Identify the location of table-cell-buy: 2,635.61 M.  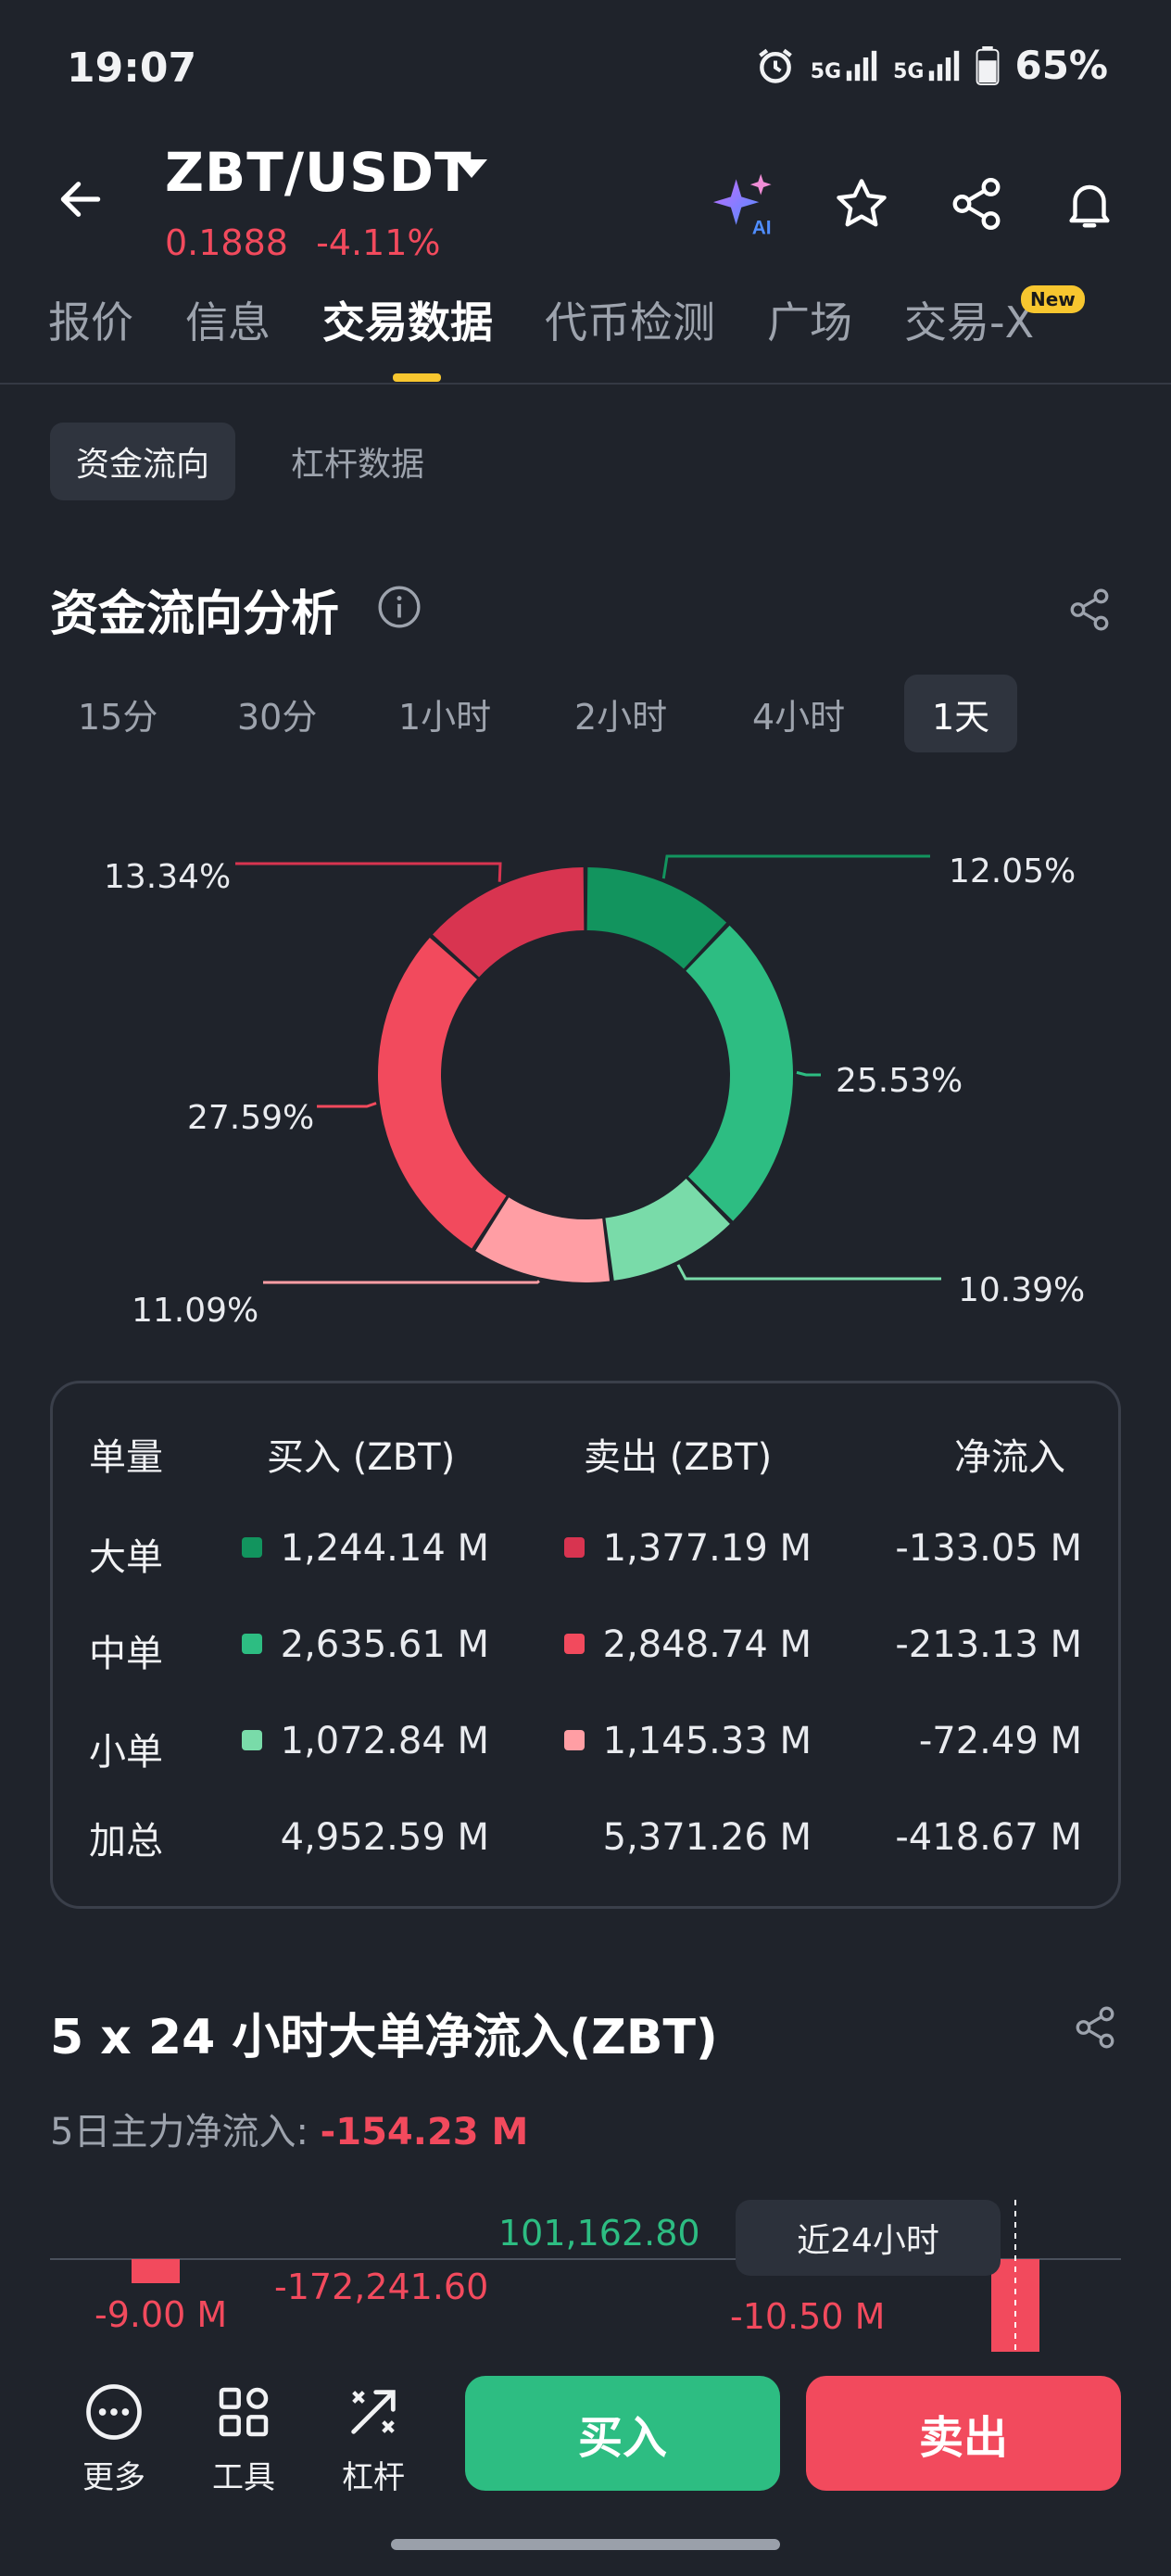
(365, 1644).